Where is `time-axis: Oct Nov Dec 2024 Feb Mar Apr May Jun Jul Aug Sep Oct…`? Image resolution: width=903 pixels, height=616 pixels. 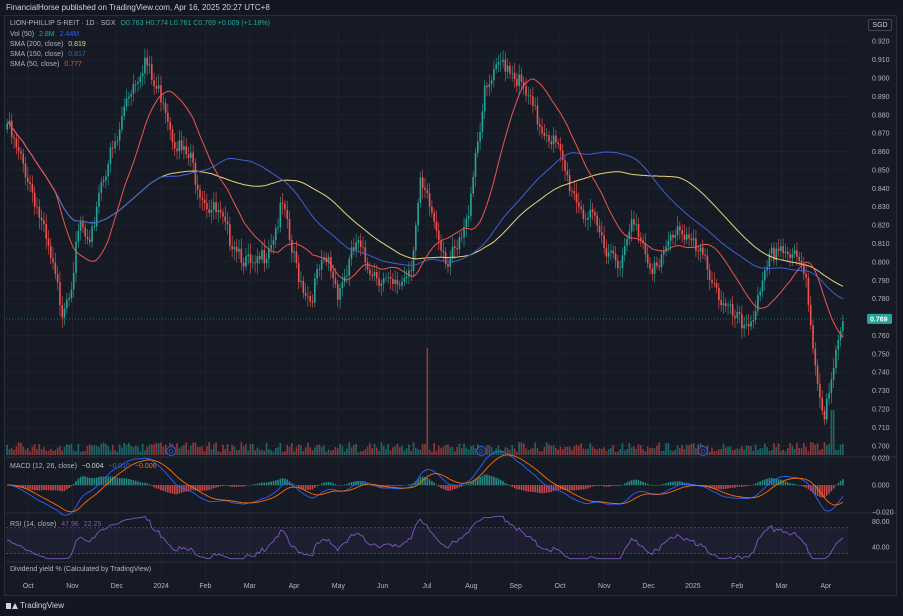
time-axis: Oct Nov Dec 2024 Feb Mar Apr May Jun Jul Aug Sep Oct… is located at coordinates (427, 586).